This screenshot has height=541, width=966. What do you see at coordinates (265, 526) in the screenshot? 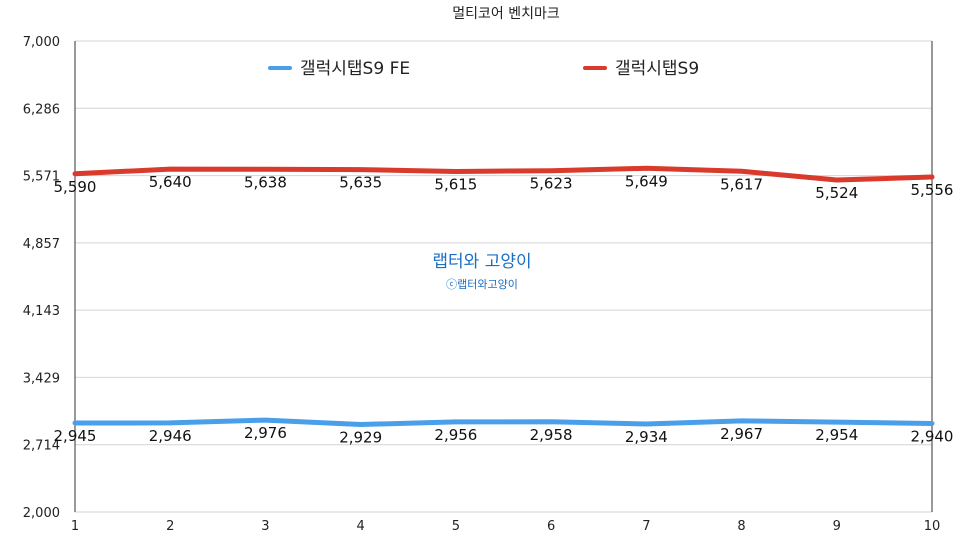
I see `x-tick-label: 3` at bounding box center [265, 526].